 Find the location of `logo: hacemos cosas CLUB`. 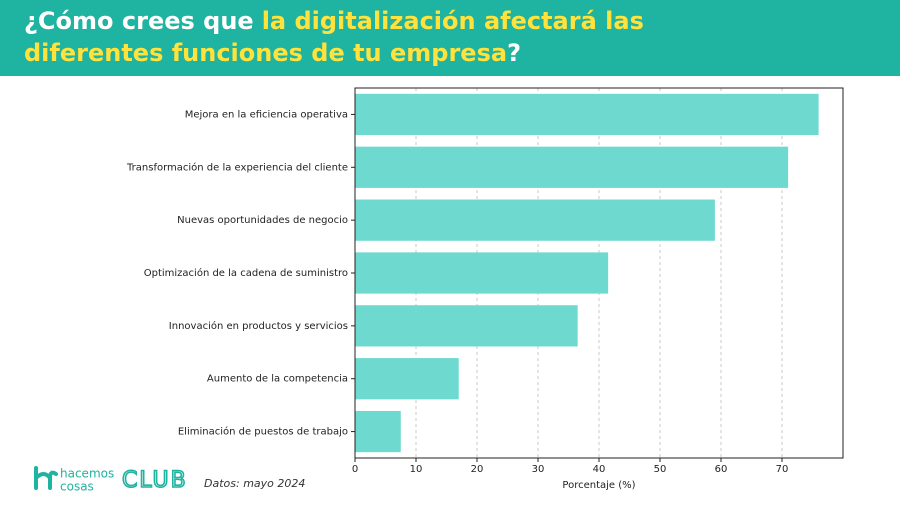

logo: hacemos cosas CLUB is located at coordinates (111, 480).